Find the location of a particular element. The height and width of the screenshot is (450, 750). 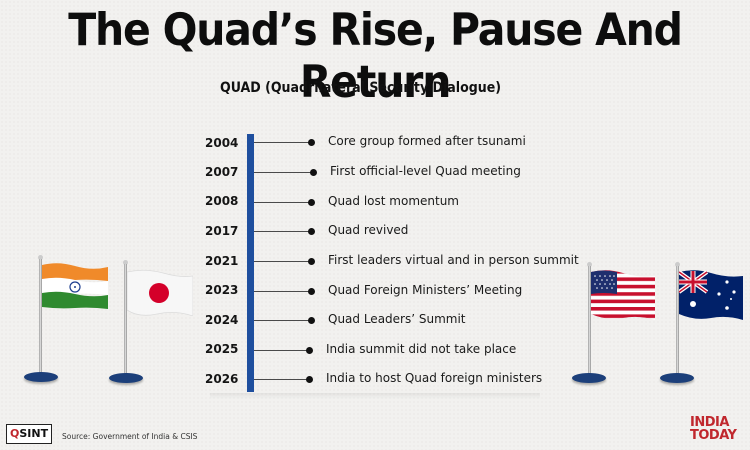

australia-flag-icon is located at coordinates (711, 295).